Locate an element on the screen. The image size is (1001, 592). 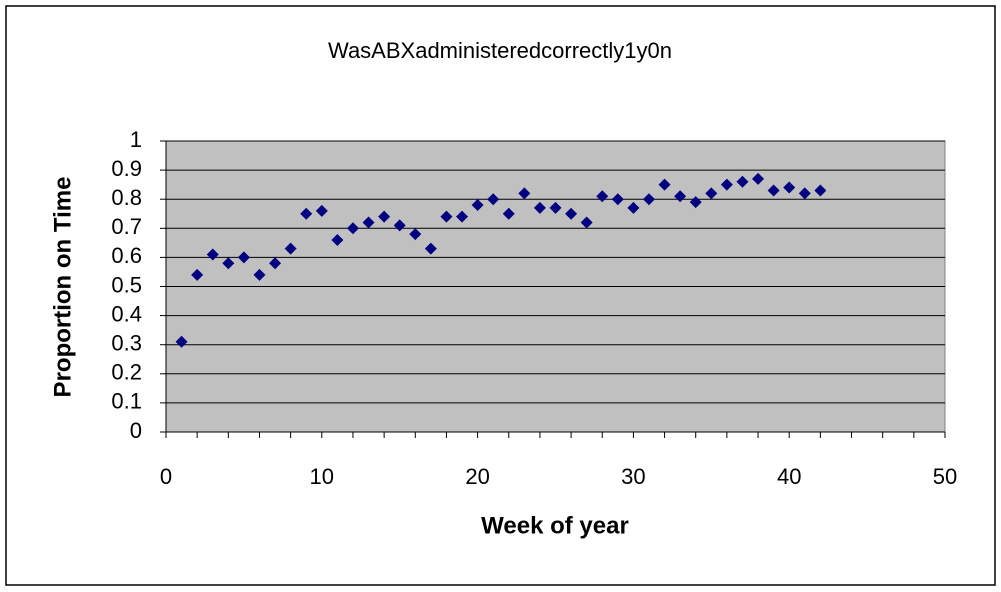
y-tick-label: 0.9 is located at coordinates (126, 168).